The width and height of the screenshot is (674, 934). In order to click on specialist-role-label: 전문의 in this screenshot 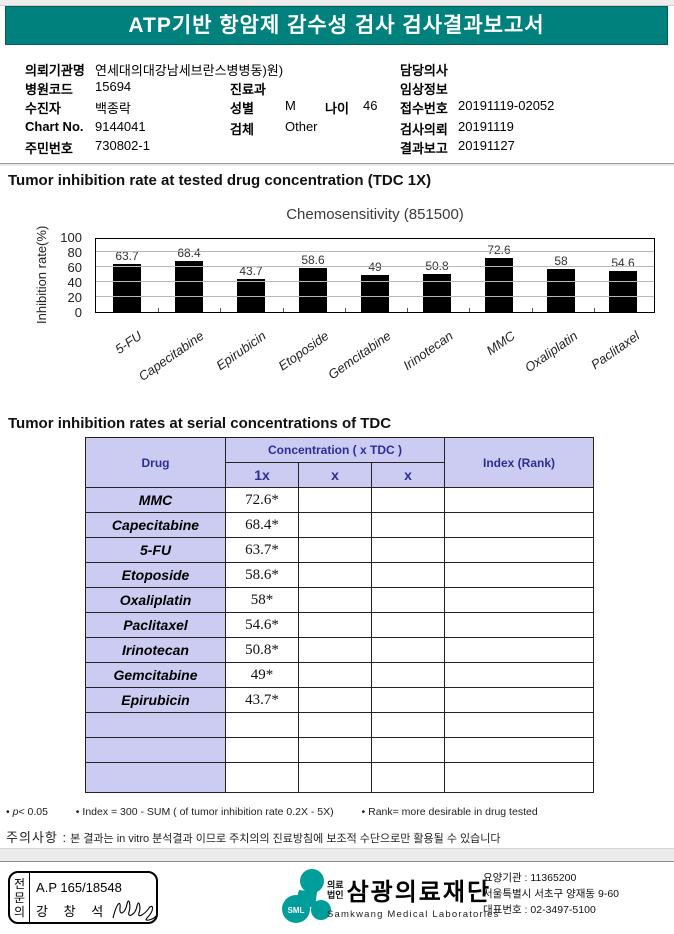, I will do `click(20, 897)`.